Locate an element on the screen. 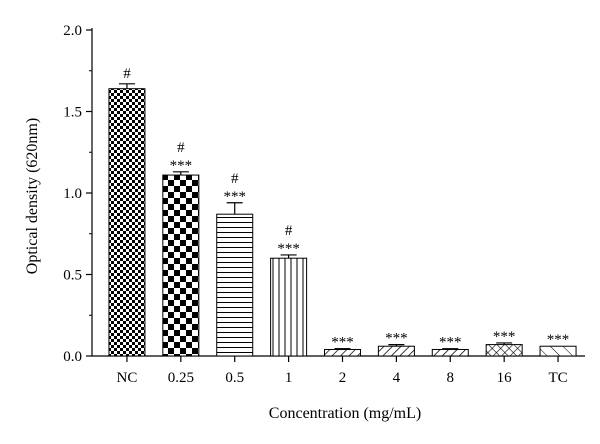  bar-TC is located at coordinates (558, 351).